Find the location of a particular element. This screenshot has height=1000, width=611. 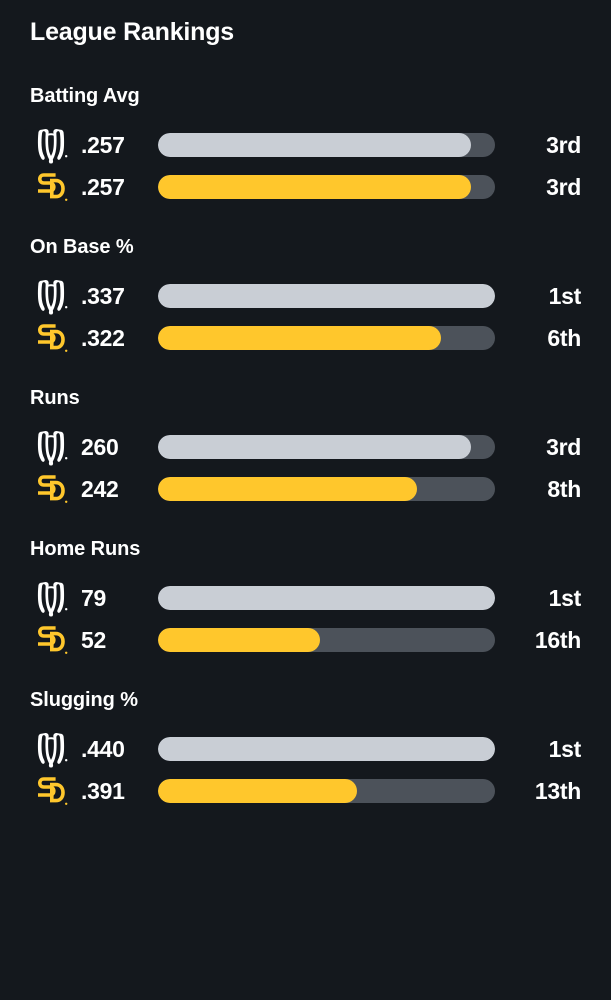

stat-row-yankees: 79 1st is located at coordinates (305, 598).